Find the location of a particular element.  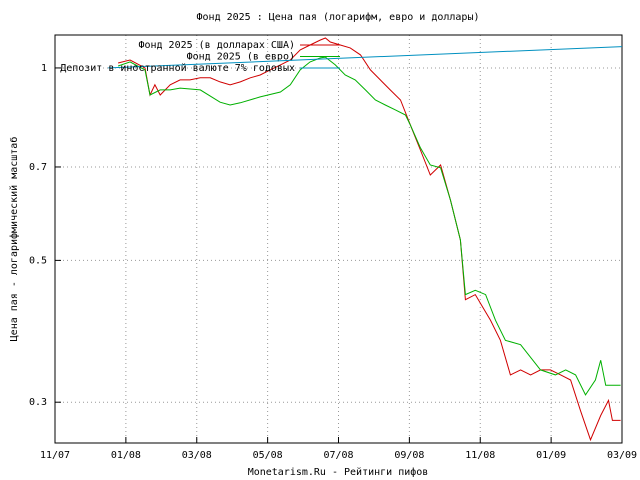

x-tick-label: 03/09 is located at coordinates (622, 455).